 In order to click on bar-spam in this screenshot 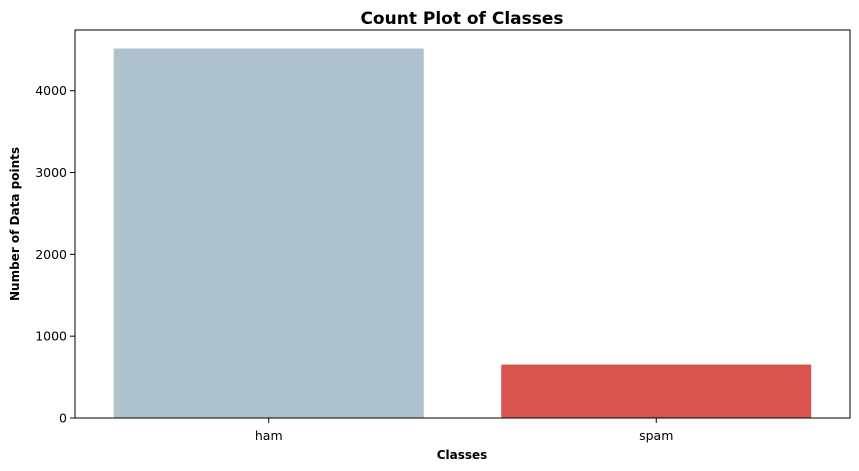, I will do `click(656, 391)`.